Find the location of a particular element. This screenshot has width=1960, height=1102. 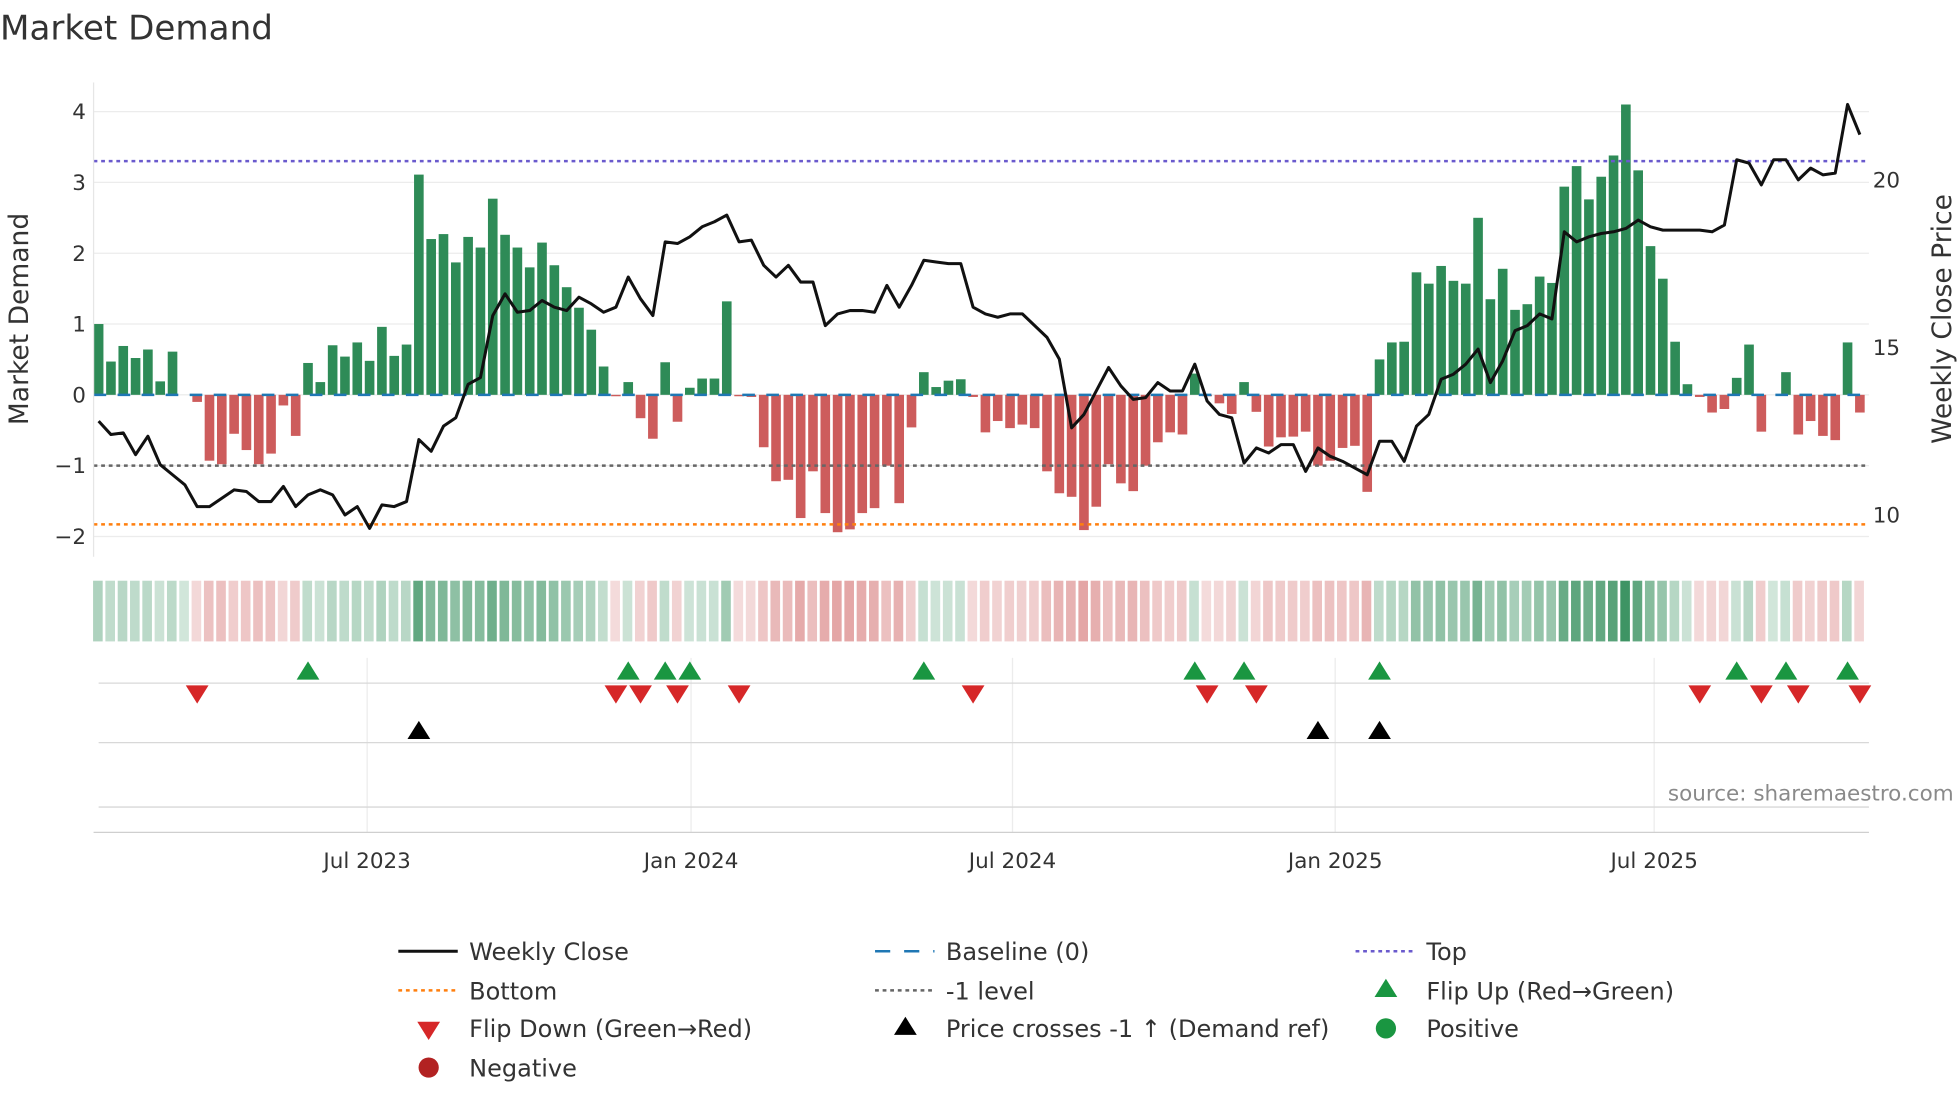

y2-tick-label: 10 is located at coordinates (1886, 516).